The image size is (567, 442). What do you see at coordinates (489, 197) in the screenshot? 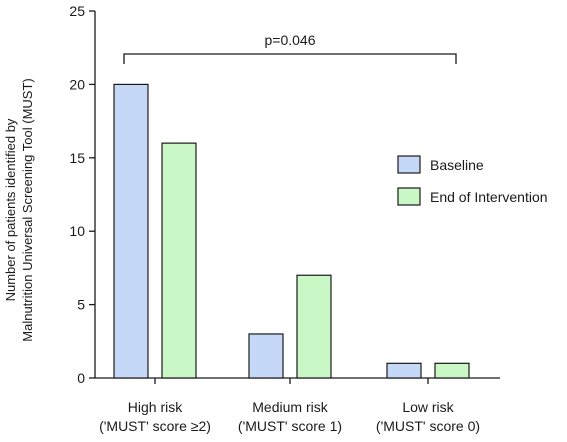
I see `legend-label: End of Intervention` at bounding box center [489, 197].